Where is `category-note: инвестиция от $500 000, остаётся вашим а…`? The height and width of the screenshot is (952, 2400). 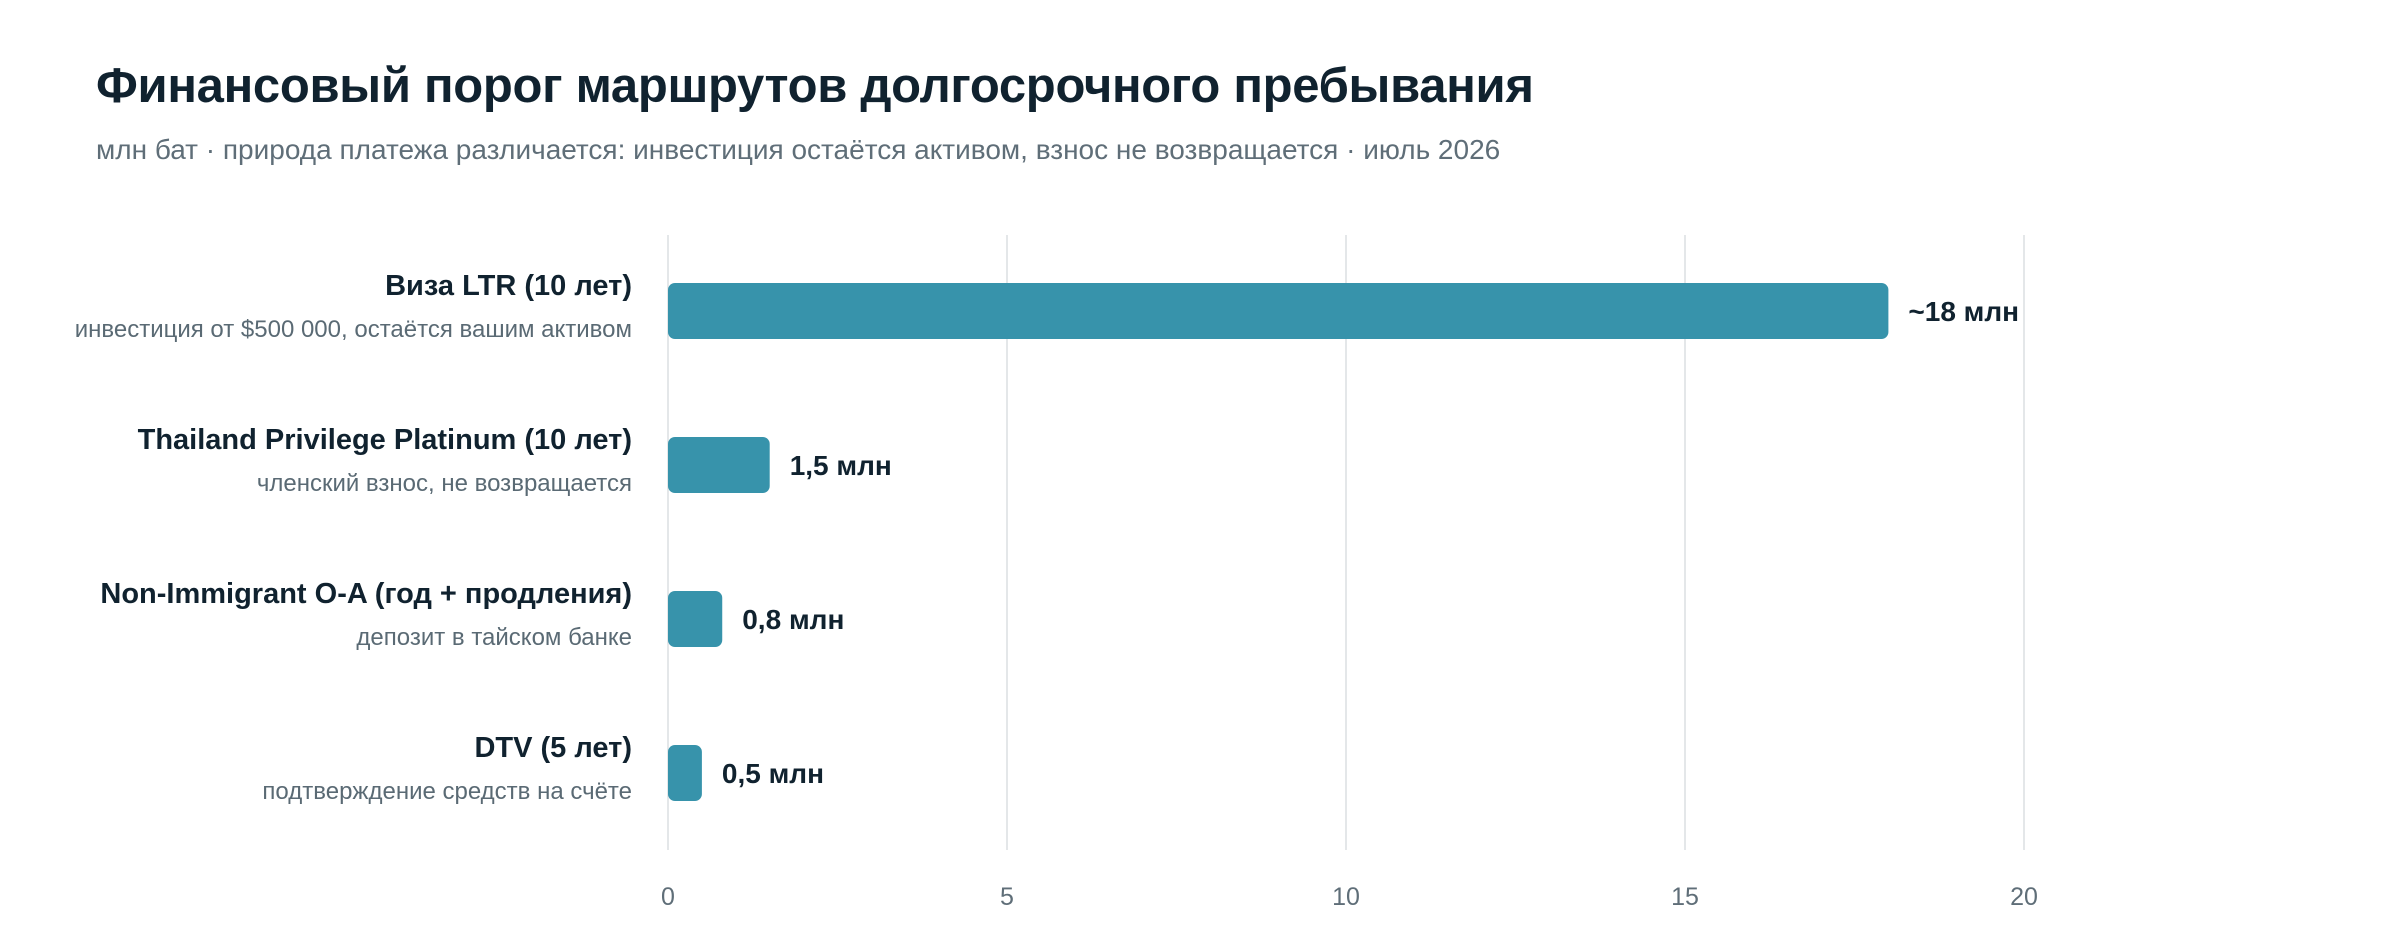 category-note: инвестиция от $500 000, остаётся вашим а… is located at coordinates (353, 329).